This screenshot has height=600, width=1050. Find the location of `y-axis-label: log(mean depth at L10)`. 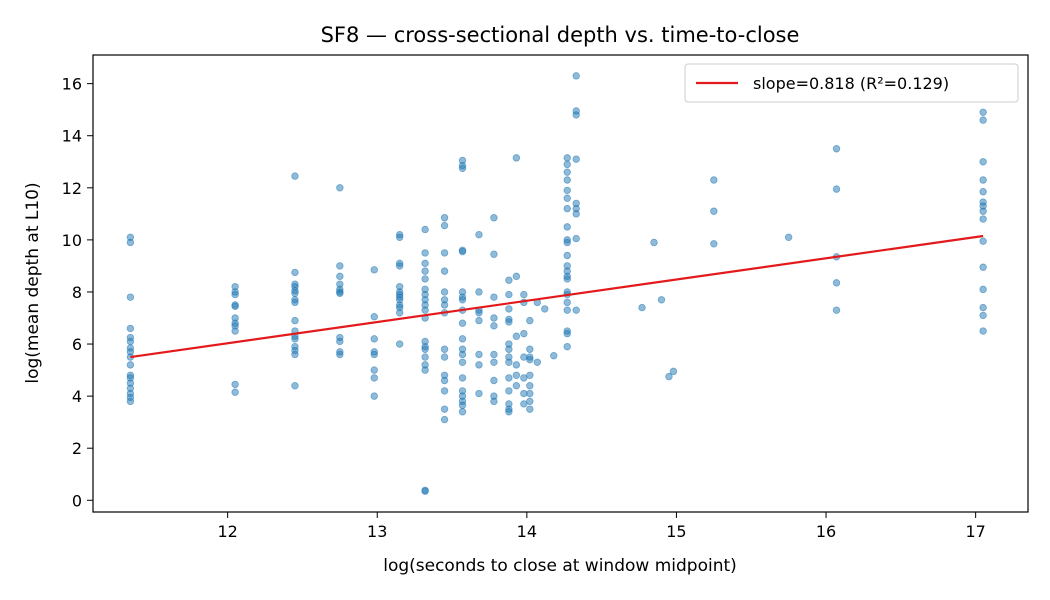

y-axis-label: log(mean depth at L10) is located at coordinates (33, 282).